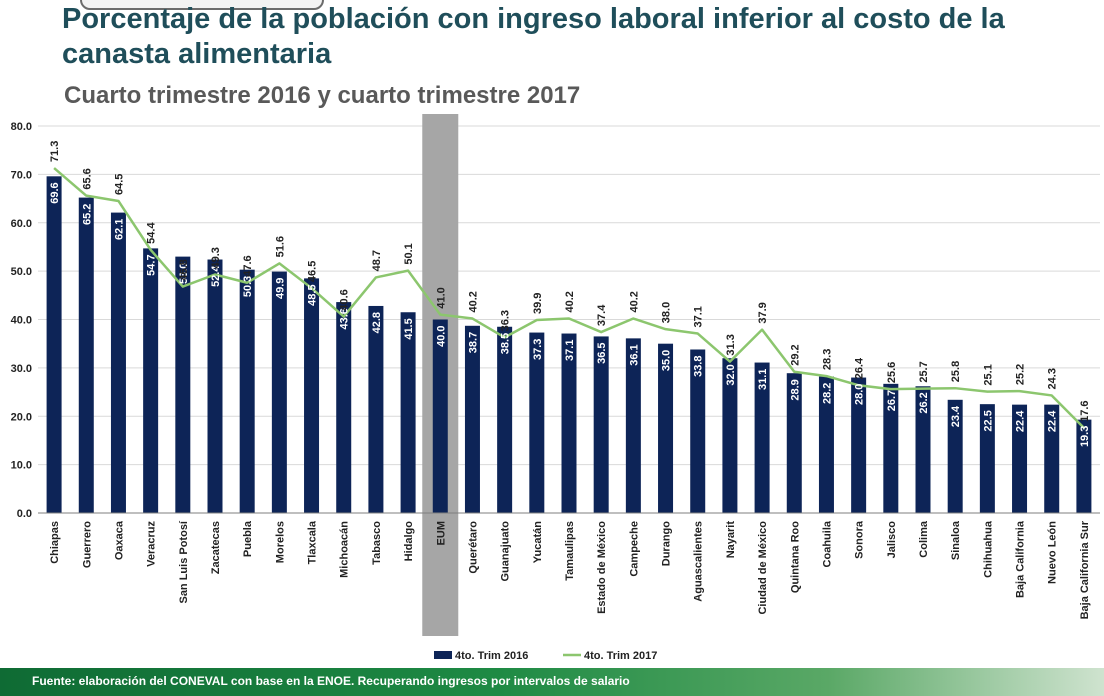  I want to click on bar-value-label: 26.7, so click(892, 400).